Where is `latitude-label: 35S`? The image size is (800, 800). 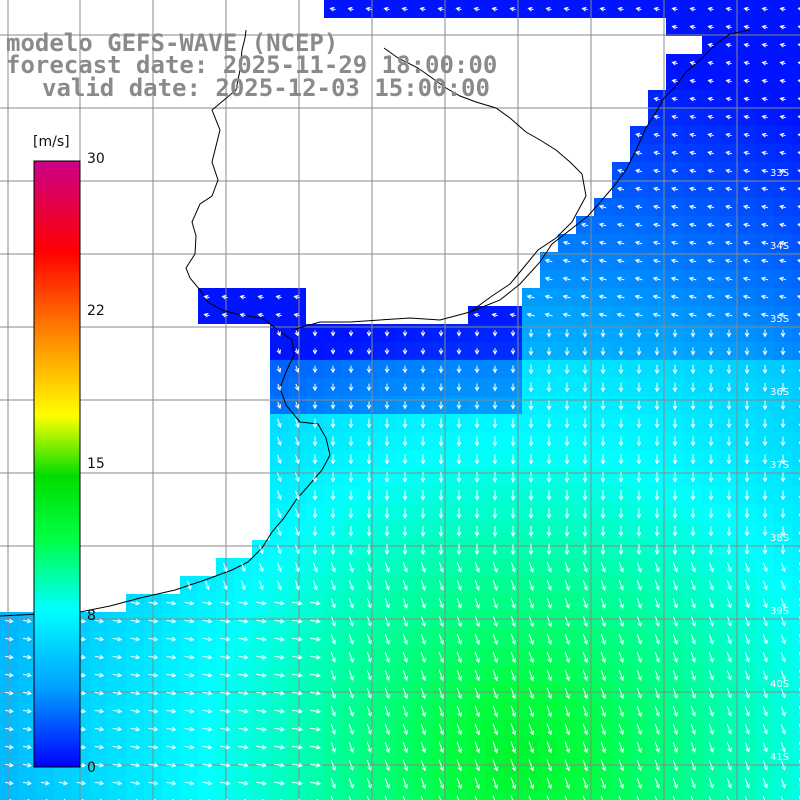 latitude-label: 35S is located at coordinates (779, 319).